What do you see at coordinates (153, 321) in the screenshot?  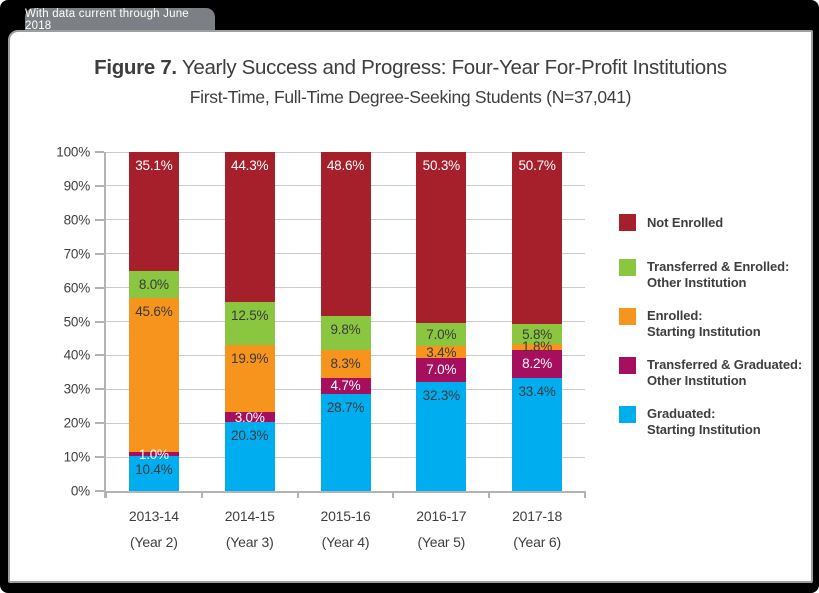 I see `stacked-bar: 10.4% 1.0% 45.6% 8.0% 35.1%` at bounding box center [153, 321].